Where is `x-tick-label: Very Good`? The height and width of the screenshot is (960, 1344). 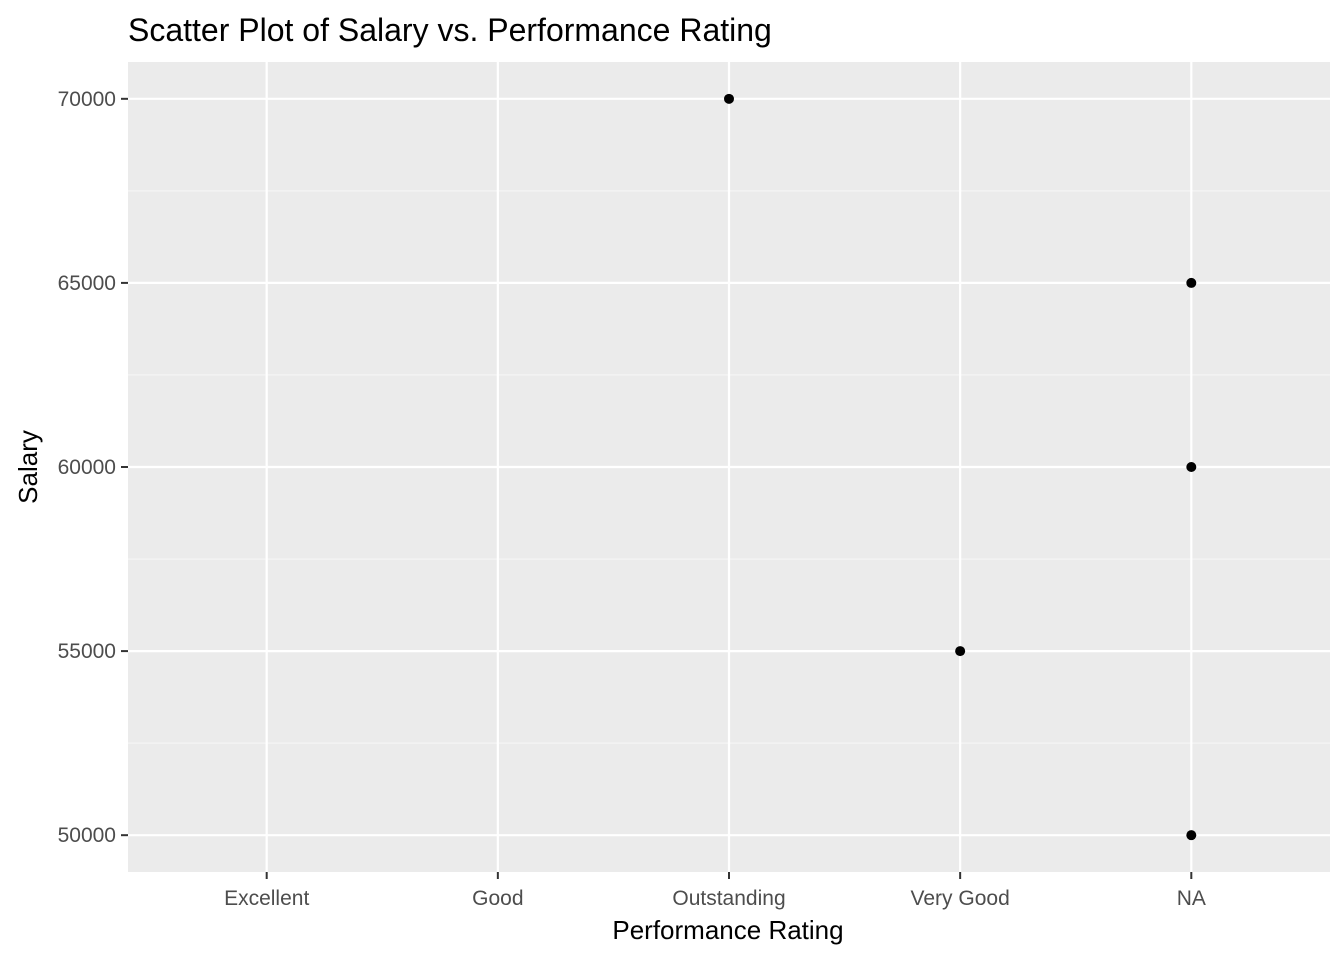 x-tick-label: Very Good is located at coordinates (960, 898).